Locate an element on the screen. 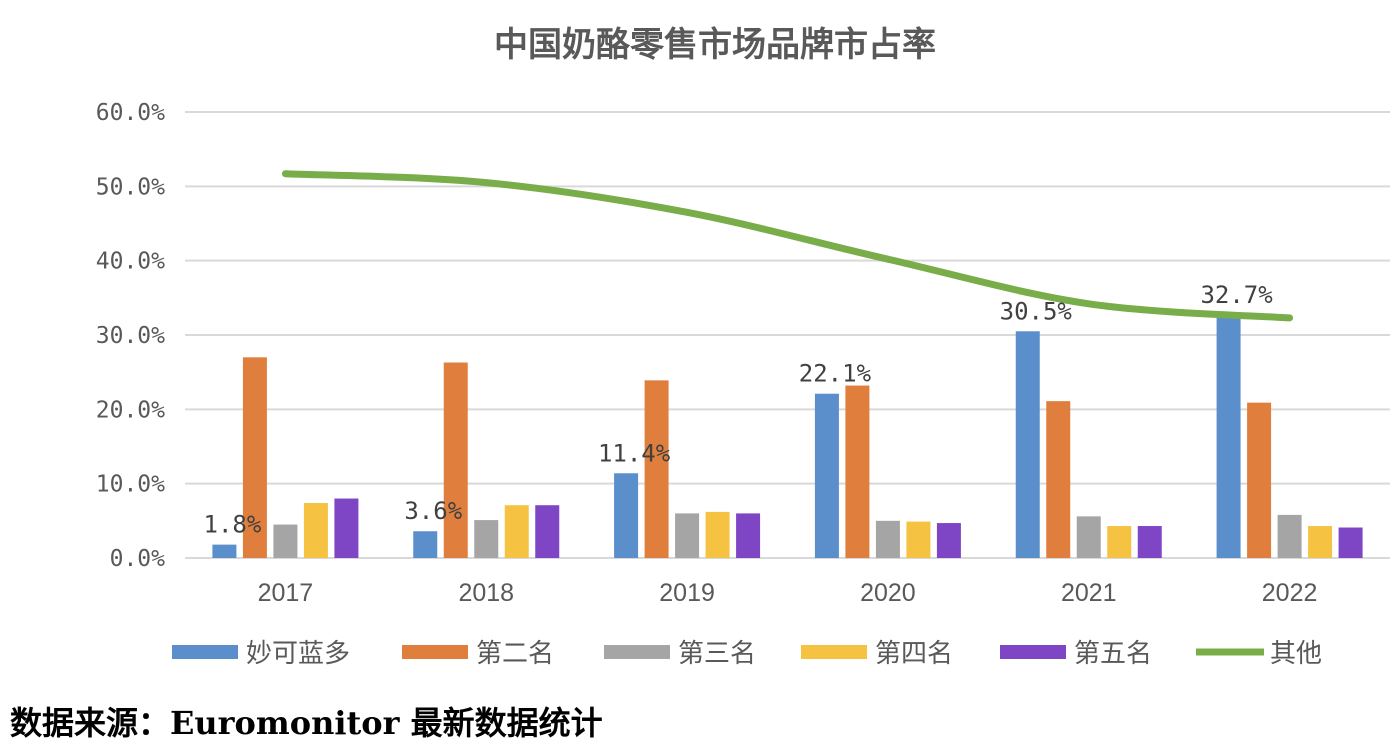  data-label: 32.7% is located at coordinates (1236, 295).